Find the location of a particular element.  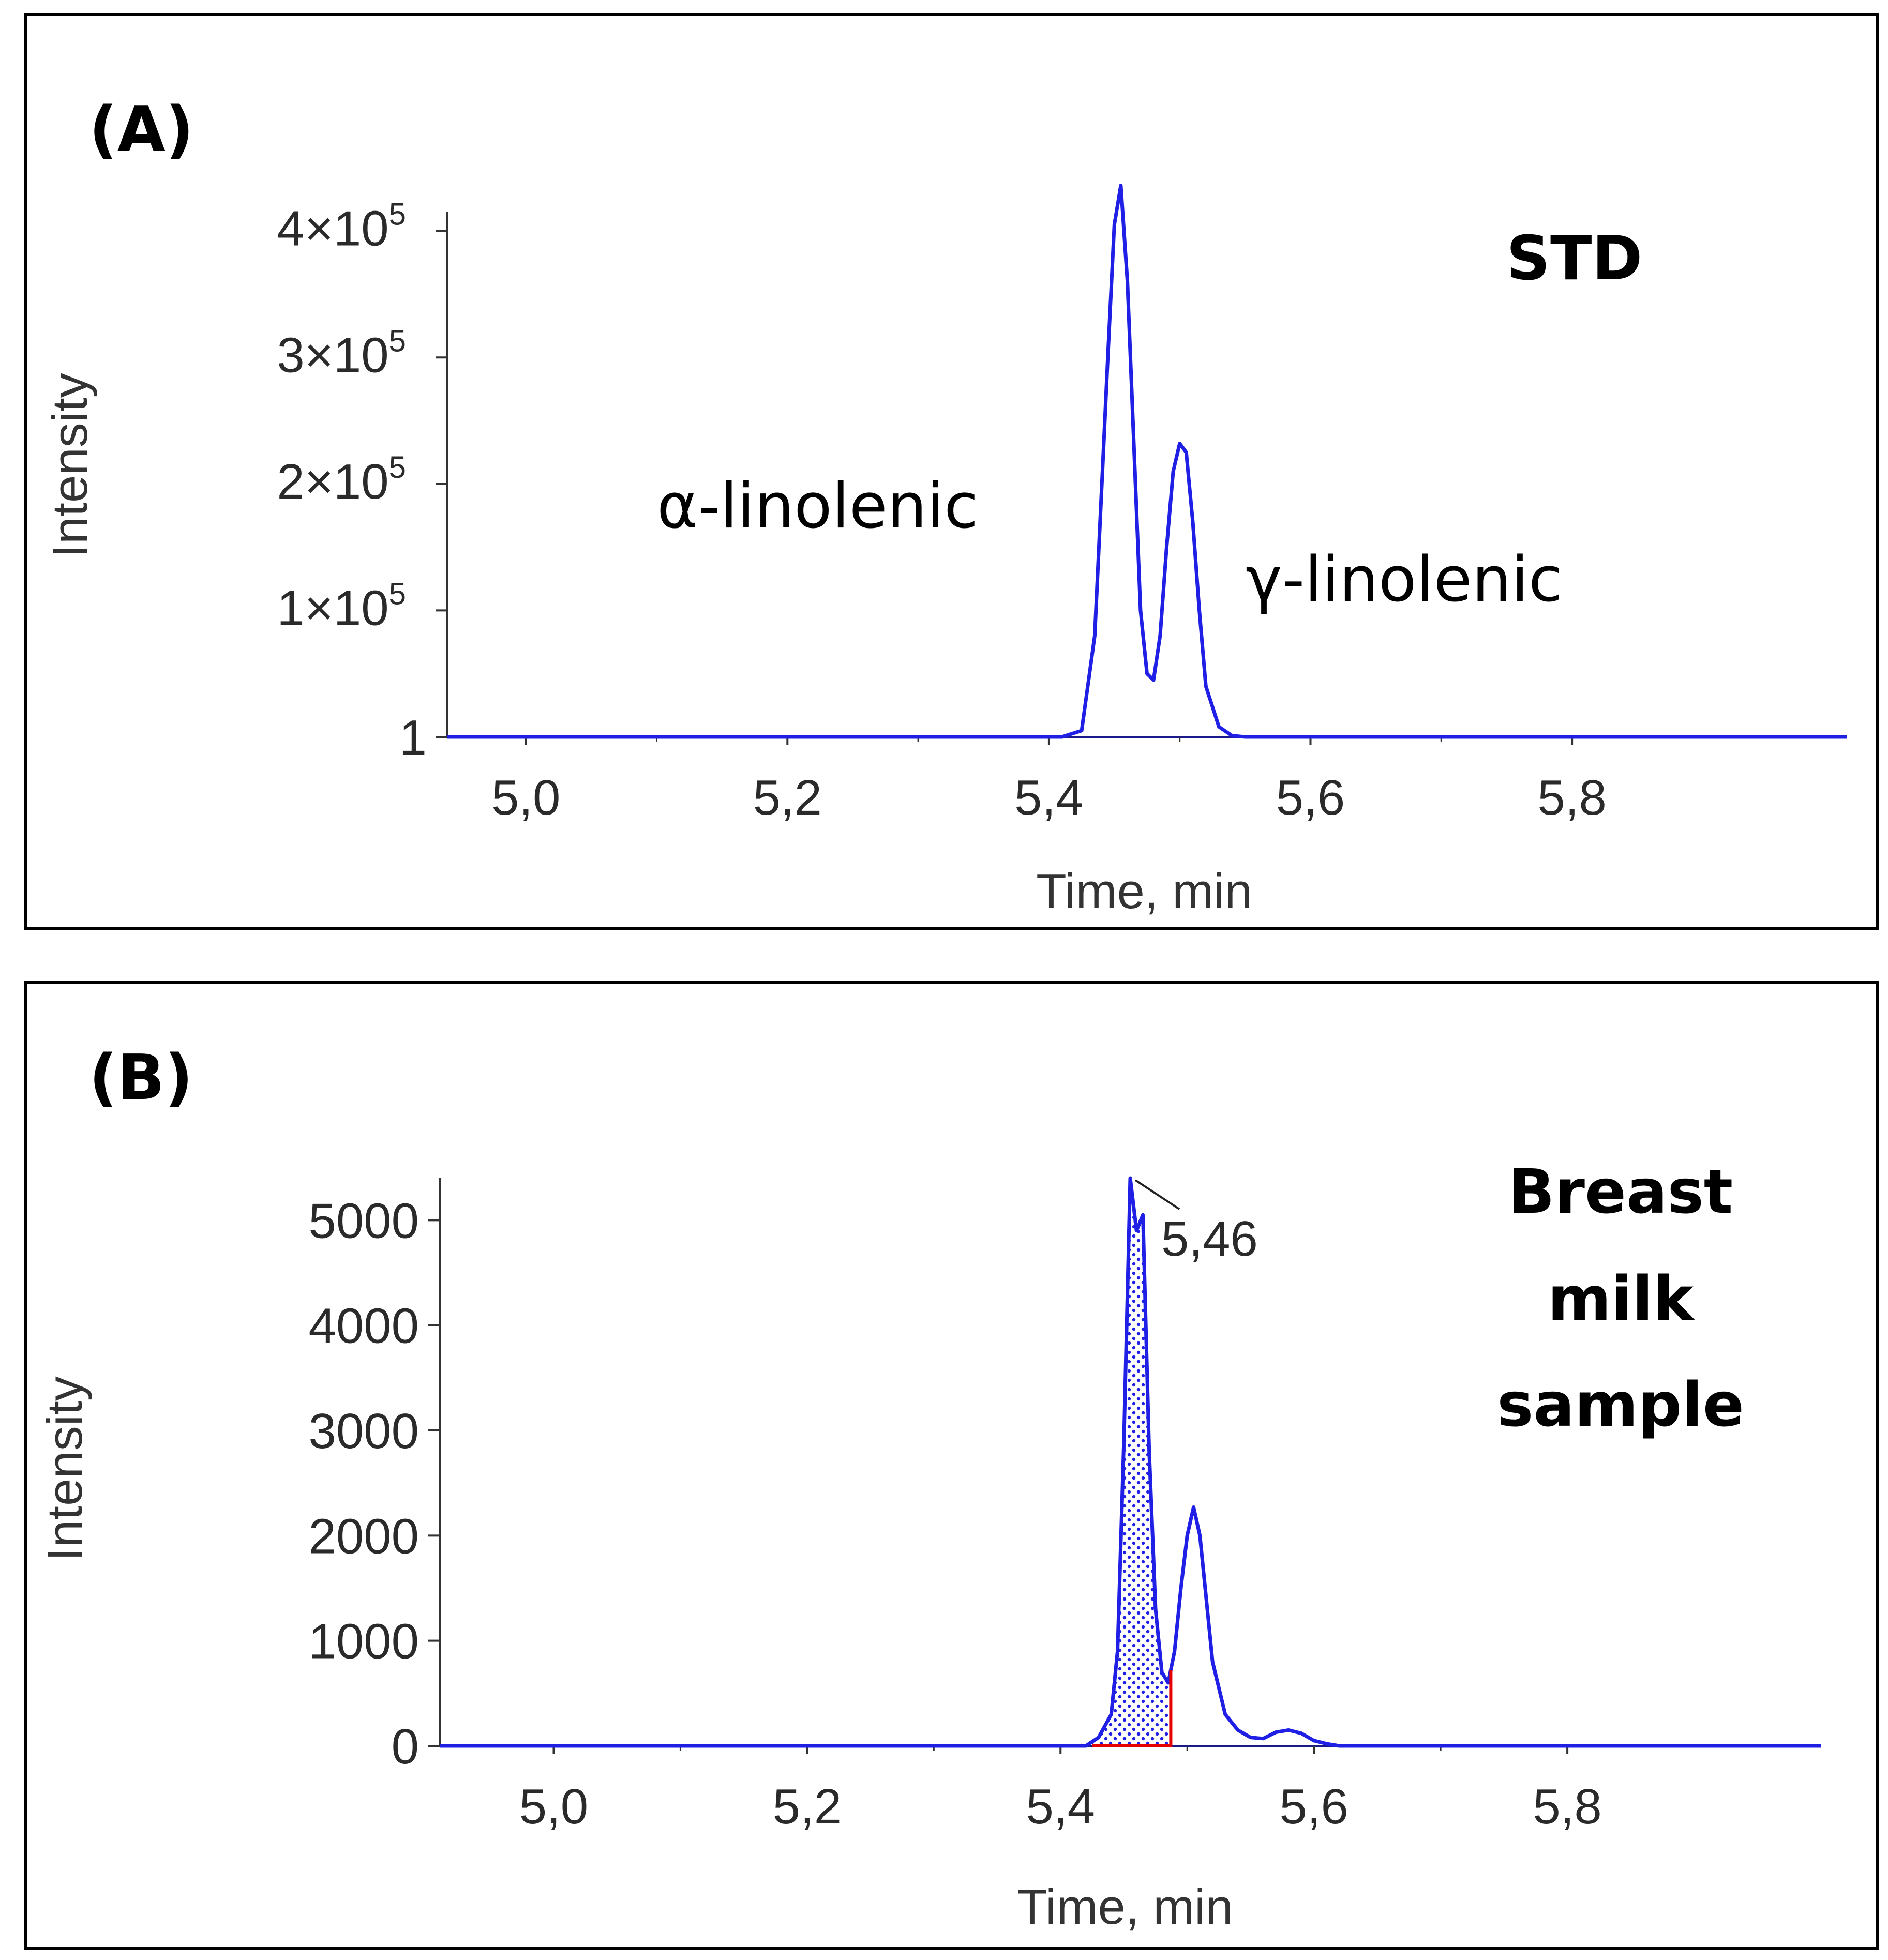

panel-a-x-tick-label-2: 5,4 is located at coordinates (1048, 797).